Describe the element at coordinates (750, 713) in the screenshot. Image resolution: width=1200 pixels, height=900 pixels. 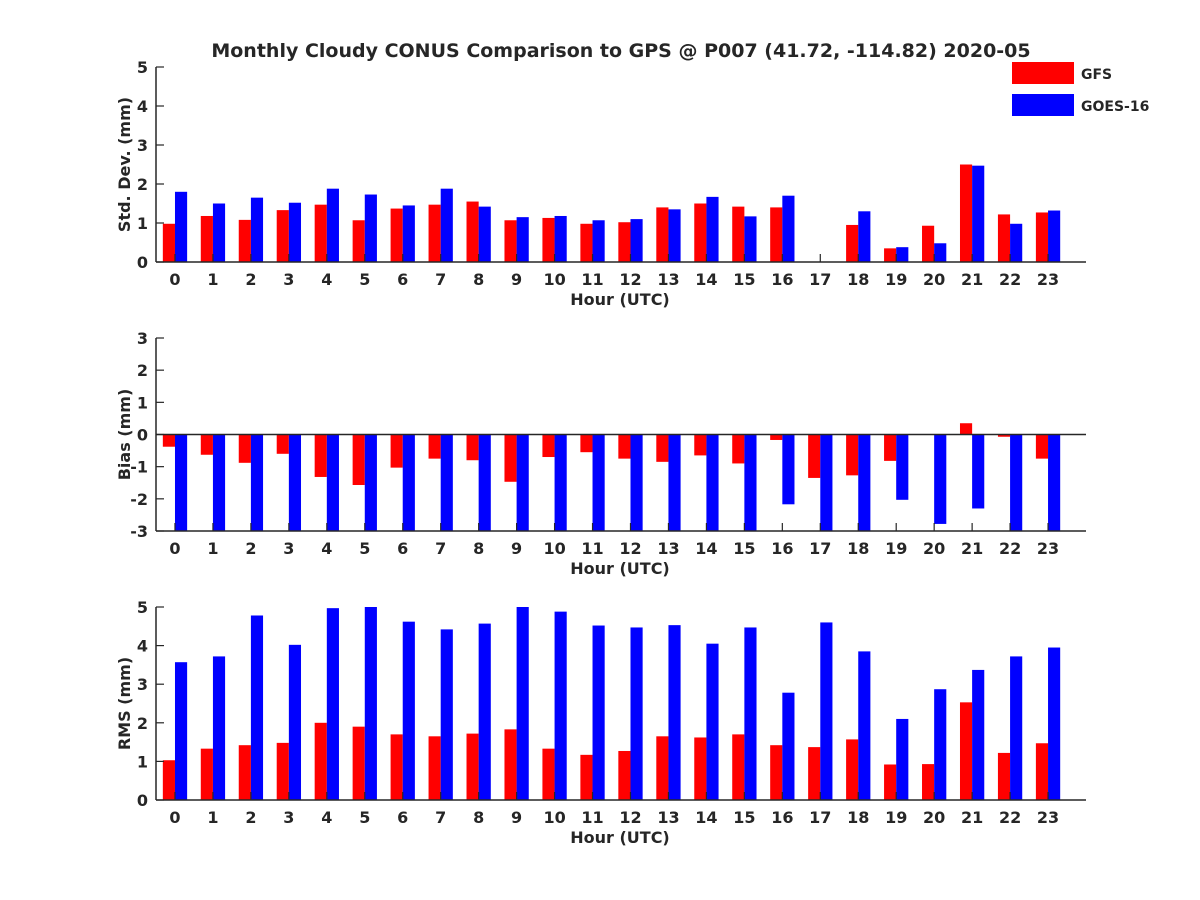
I see `bar-rms-goes16-h15` at that location.